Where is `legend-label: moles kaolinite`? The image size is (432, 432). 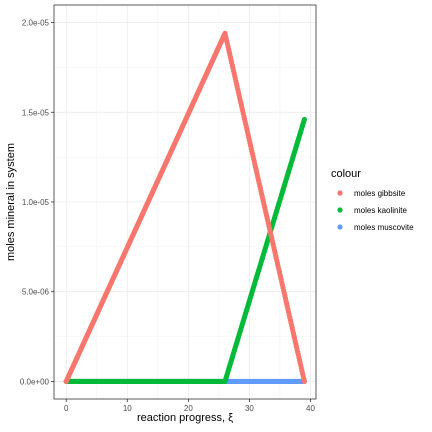
legend-label: moles kaolinite is located at coordinates (380, 210).